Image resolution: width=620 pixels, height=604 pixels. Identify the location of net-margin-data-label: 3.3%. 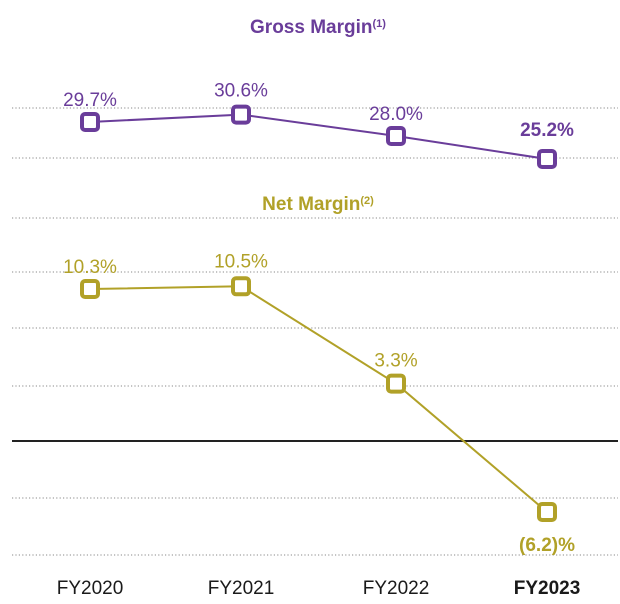
(395, 361).